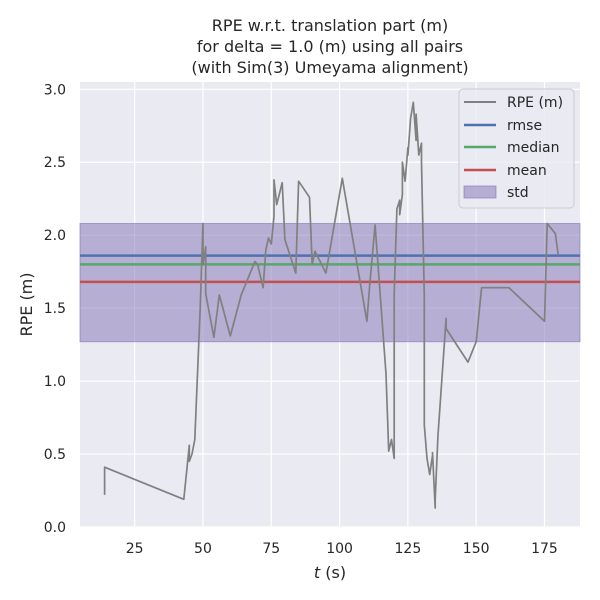  I want to click on y-axis-label: RPE (m), so click(26, 304).